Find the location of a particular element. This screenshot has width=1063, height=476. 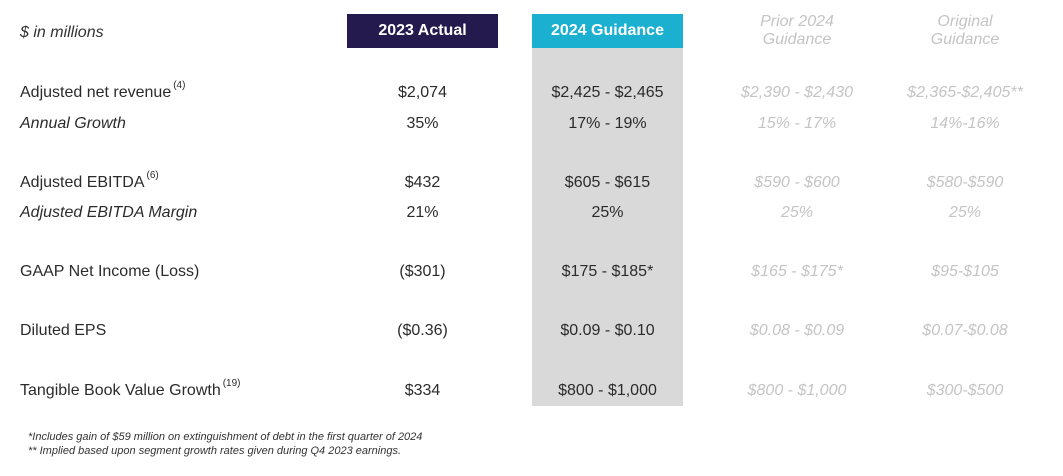

units-label: $ in millions is located at coordinates (62, 32).